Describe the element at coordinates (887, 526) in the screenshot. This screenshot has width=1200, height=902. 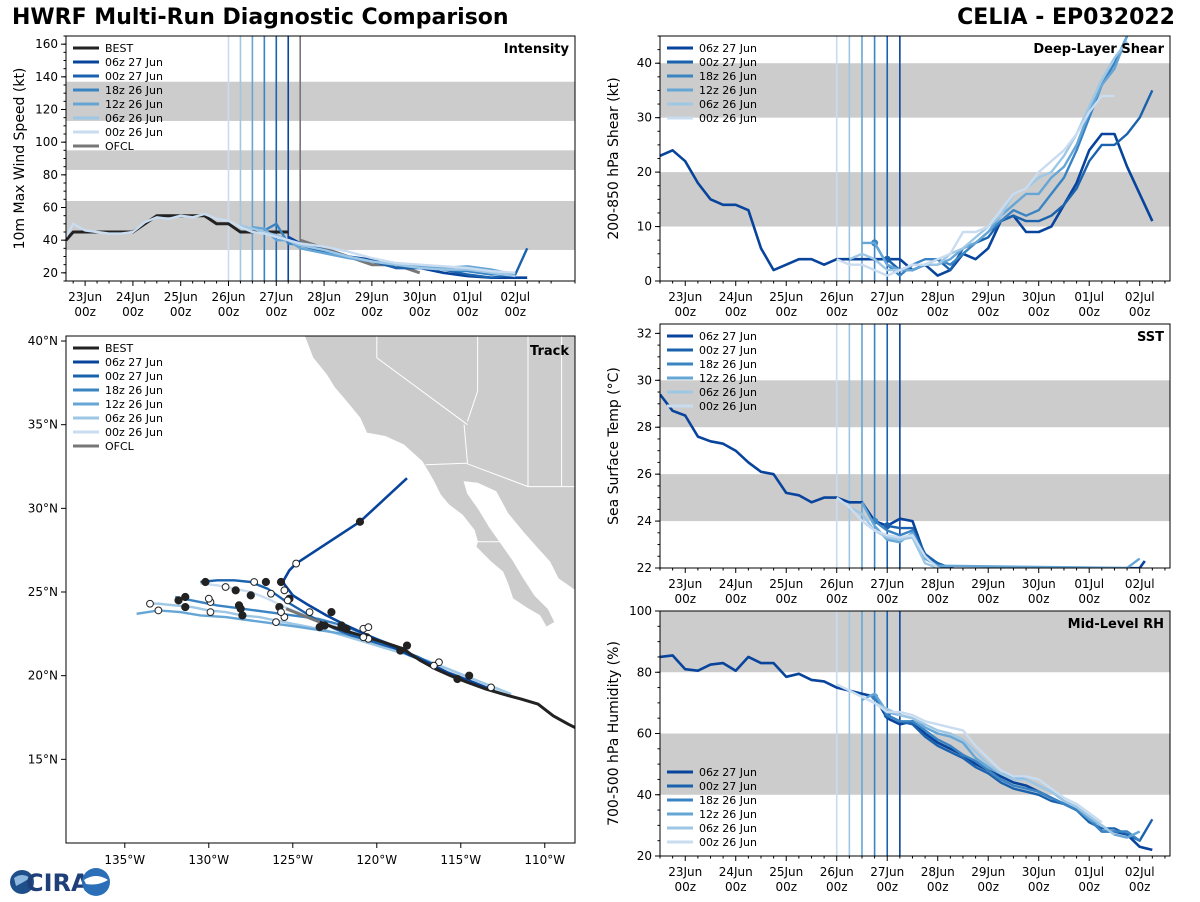
I see `sst-init-marker-00z-27-jun` at that location.